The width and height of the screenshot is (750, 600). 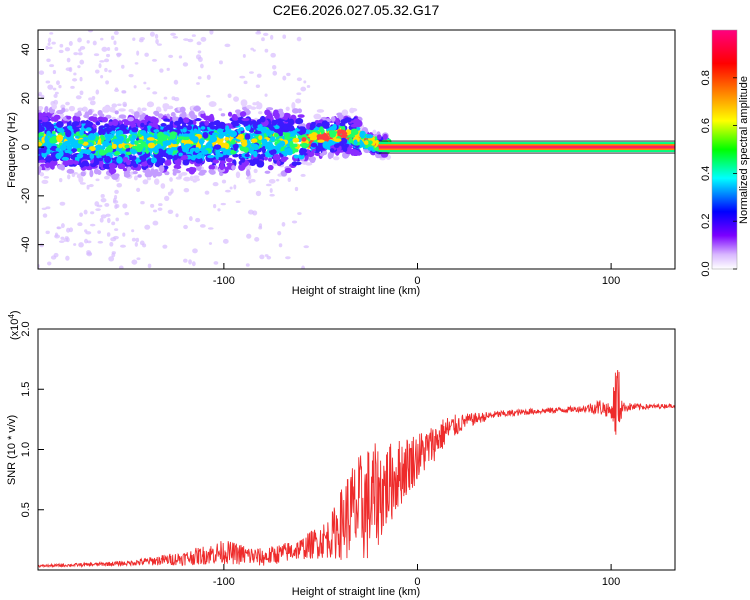 What do you see at coordinates (32, 148) in the screenshot?
I see `spectrogram-y-ticks: -40 -20 0 20 40` at bounding box center [32, 148].